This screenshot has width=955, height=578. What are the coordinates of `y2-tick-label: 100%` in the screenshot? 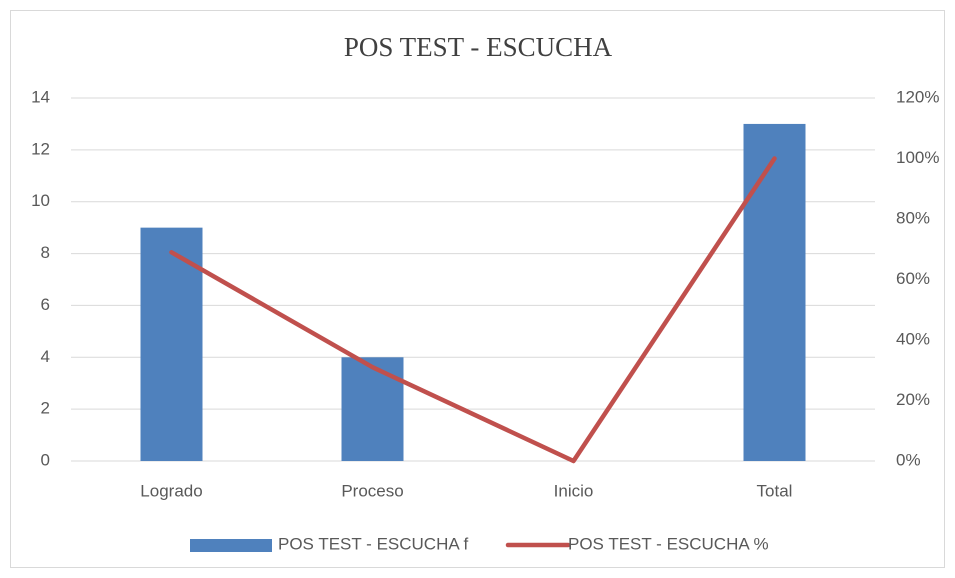 It's located at (917, 157).